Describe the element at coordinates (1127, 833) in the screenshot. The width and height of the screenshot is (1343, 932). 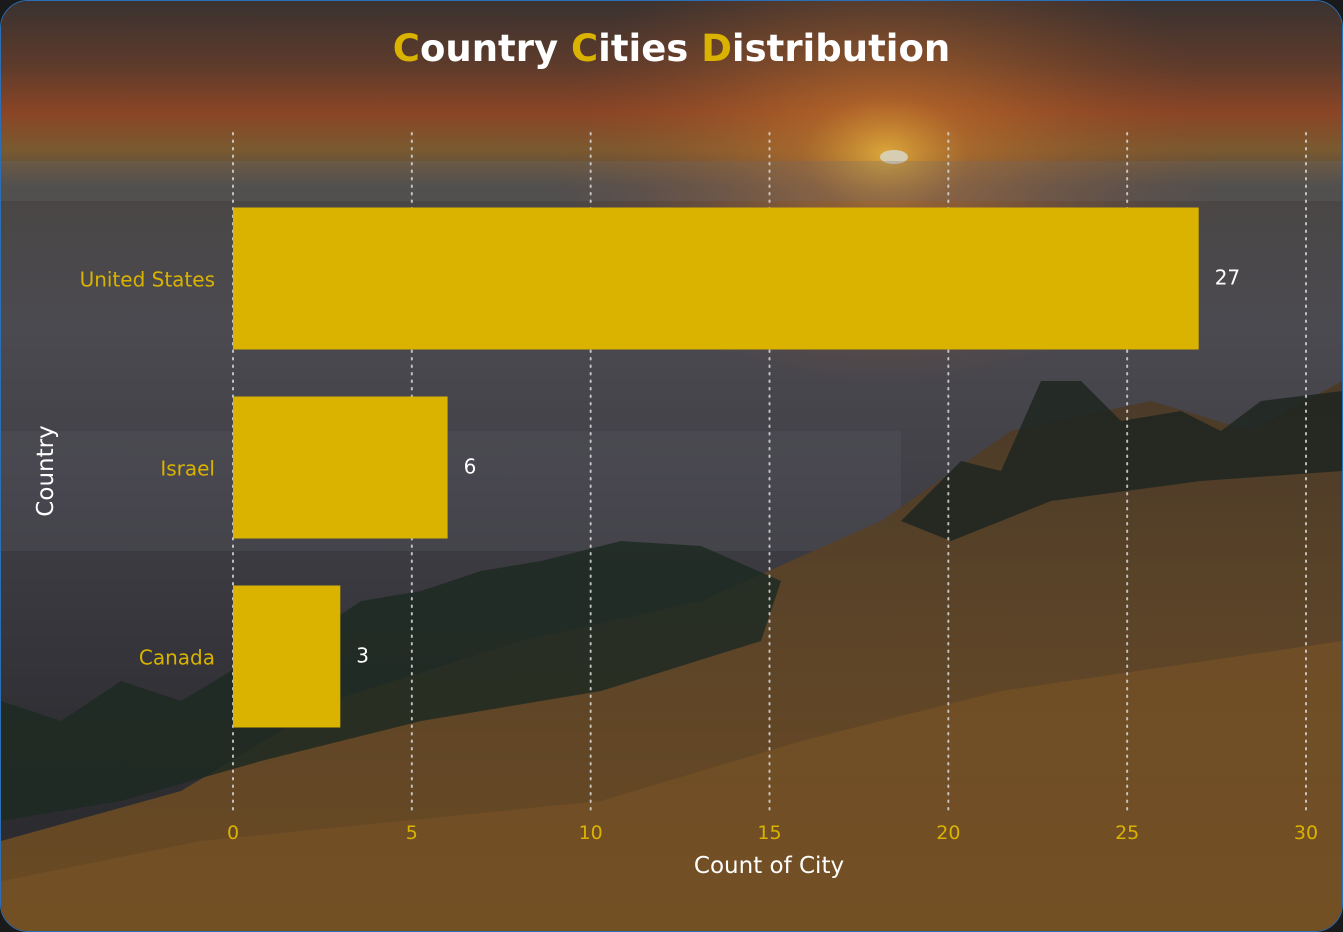
I see `x-tick-label: 25` at that location.